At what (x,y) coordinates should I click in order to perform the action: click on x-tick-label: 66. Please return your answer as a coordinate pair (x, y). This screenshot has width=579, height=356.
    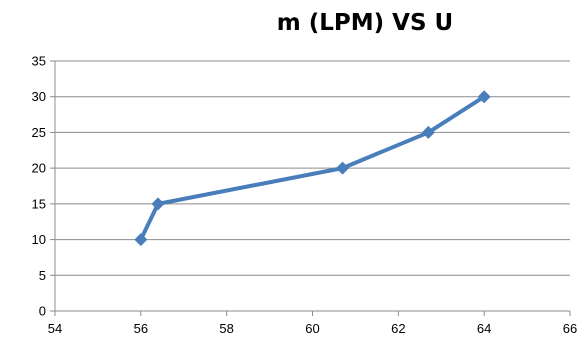
    Looking at the image, I should click on (570, 328).